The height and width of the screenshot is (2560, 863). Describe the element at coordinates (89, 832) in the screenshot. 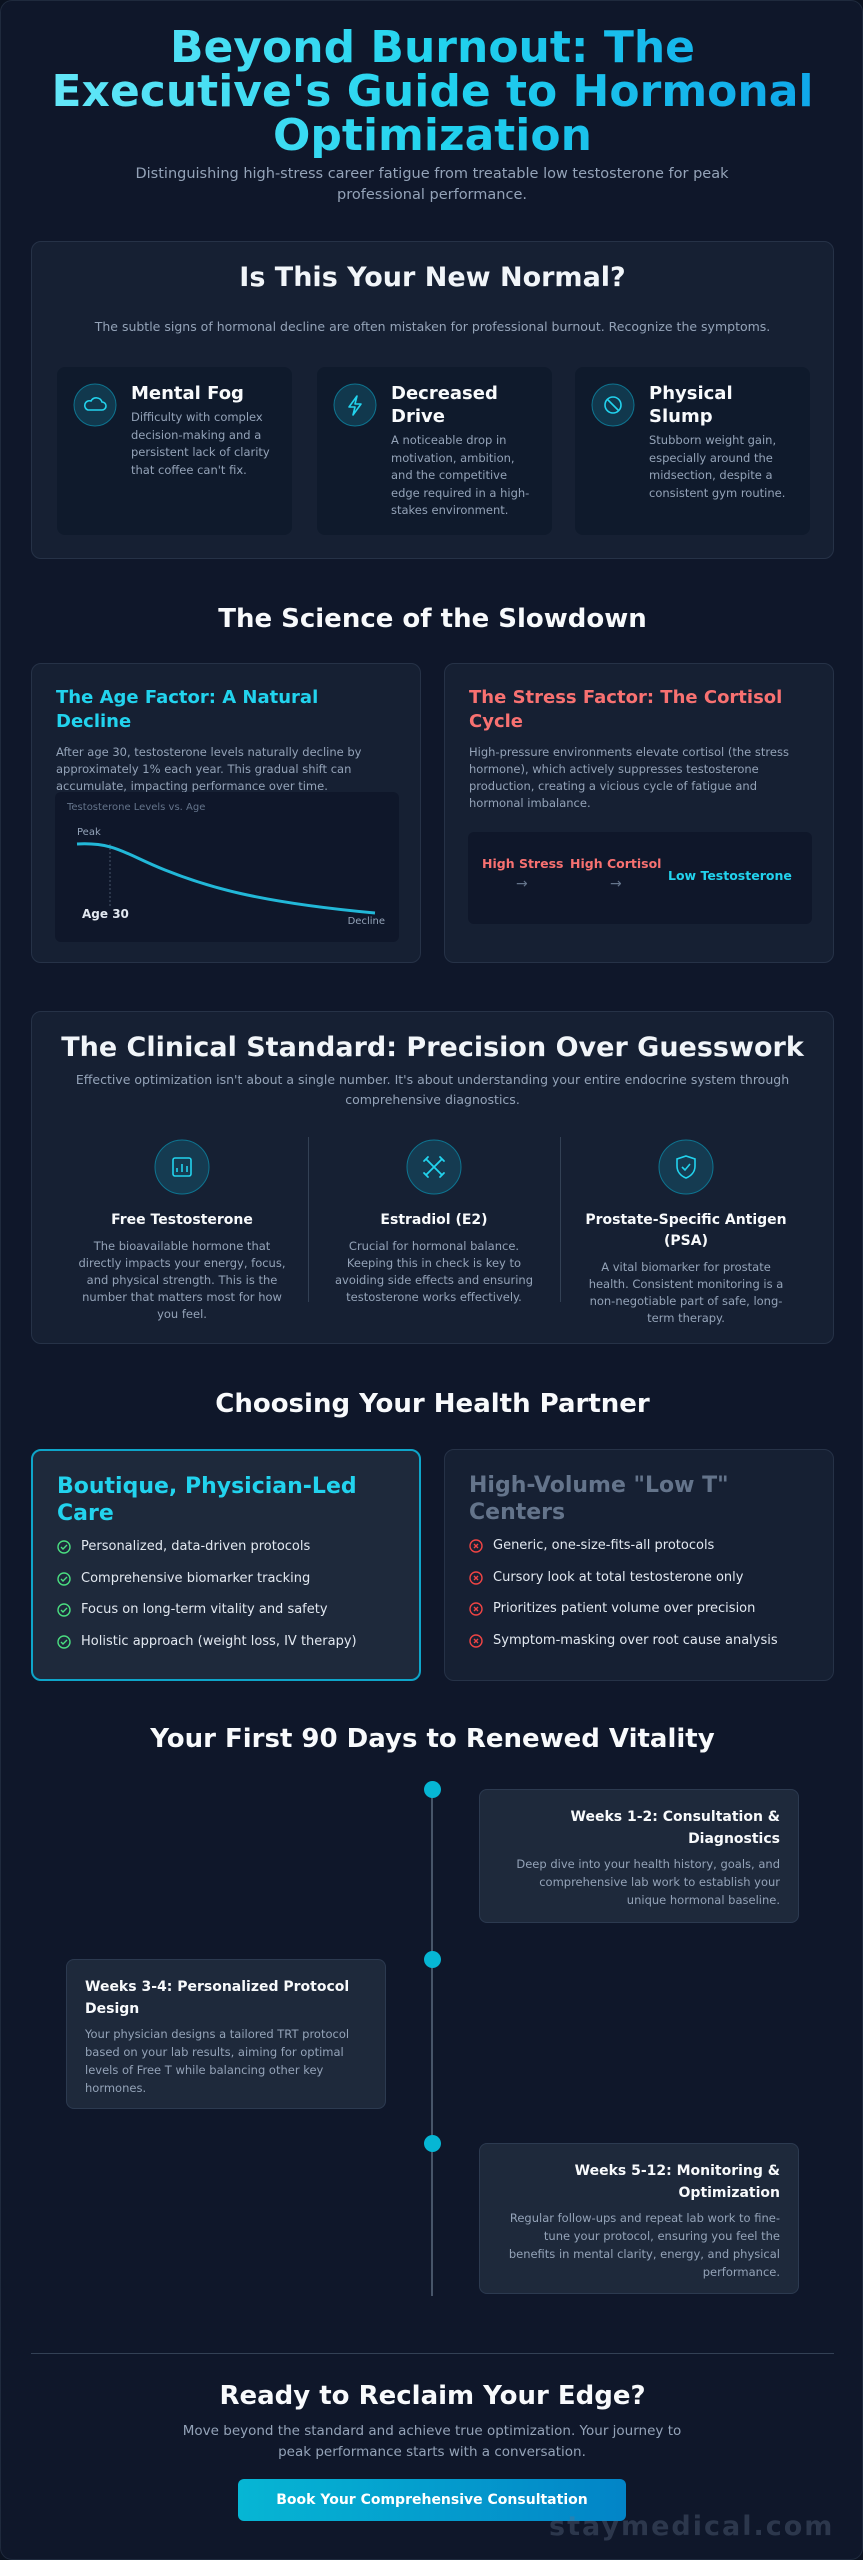

I see `peak-label: Peak` at that location.